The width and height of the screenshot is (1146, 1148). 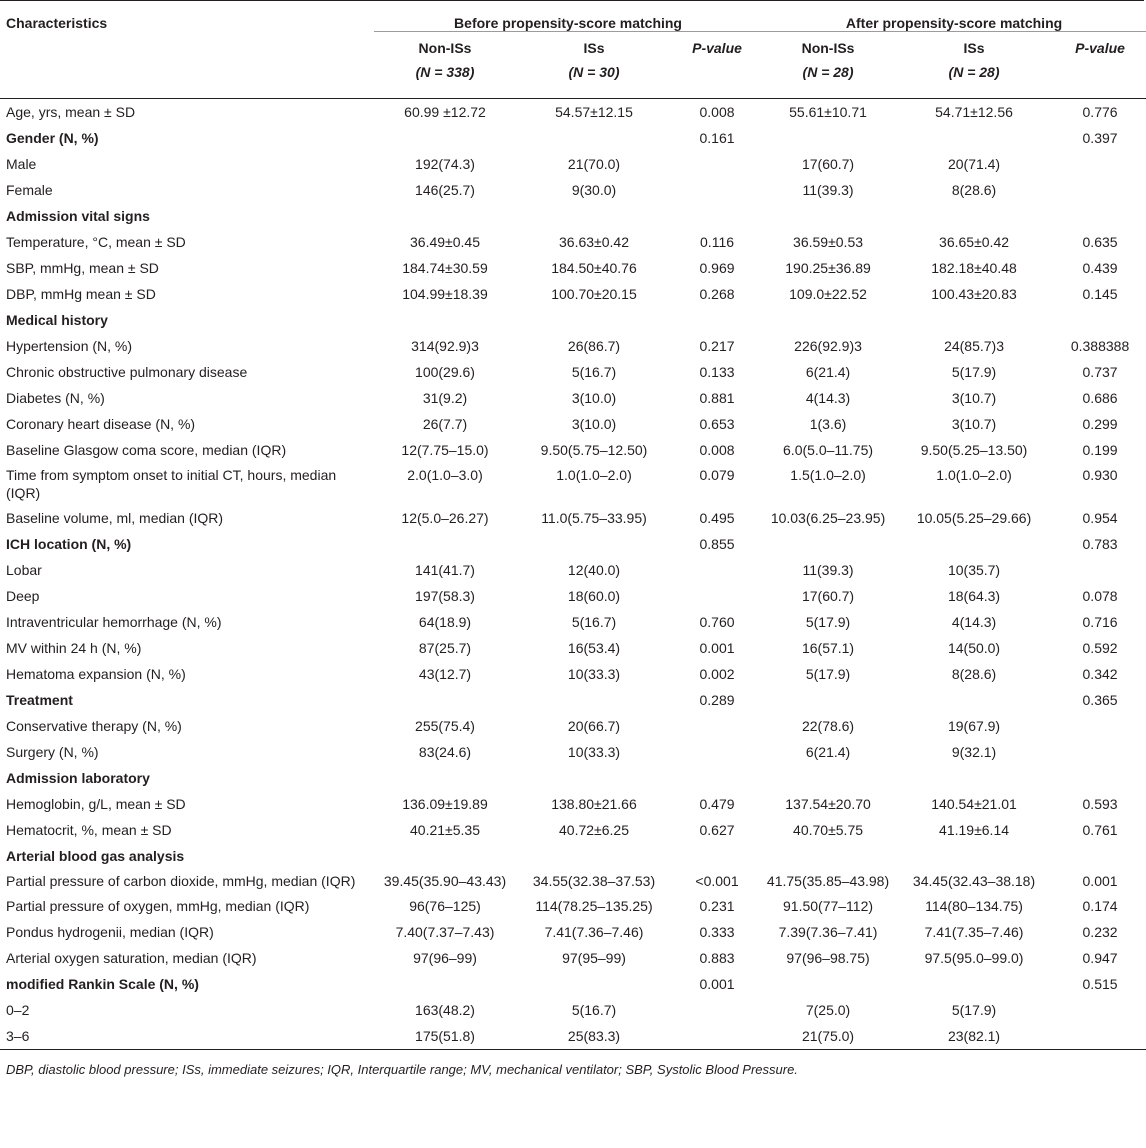 What do you see at coordinates (828, 398) in the screenshot?
I see `after-nonis-cell: 4(14.3)` at bounding box center [828, 398].